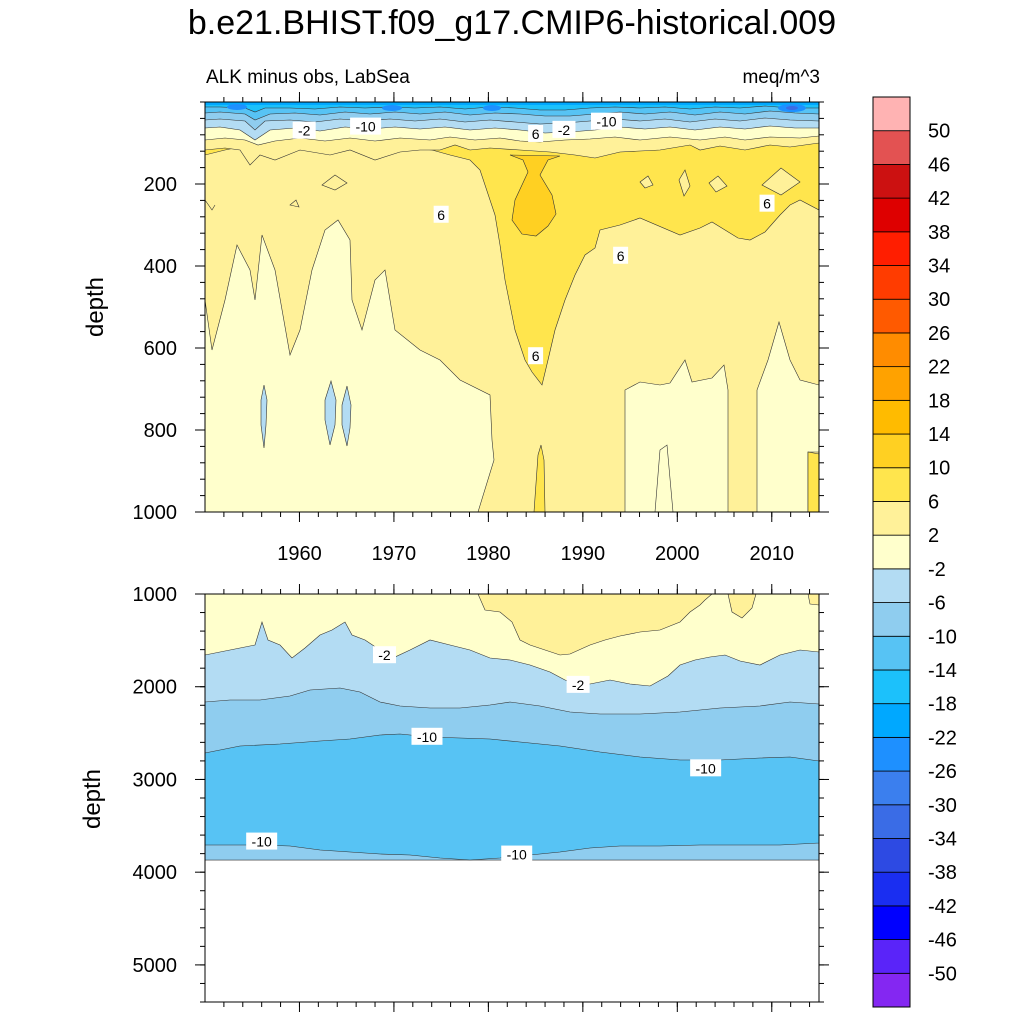 The width and height of the screenshot is (1024, 1024). What do you see at coordinates (535, 195) in the screenshot?
I see `fill-10-to-14-core` at bounding box center [535, 195].